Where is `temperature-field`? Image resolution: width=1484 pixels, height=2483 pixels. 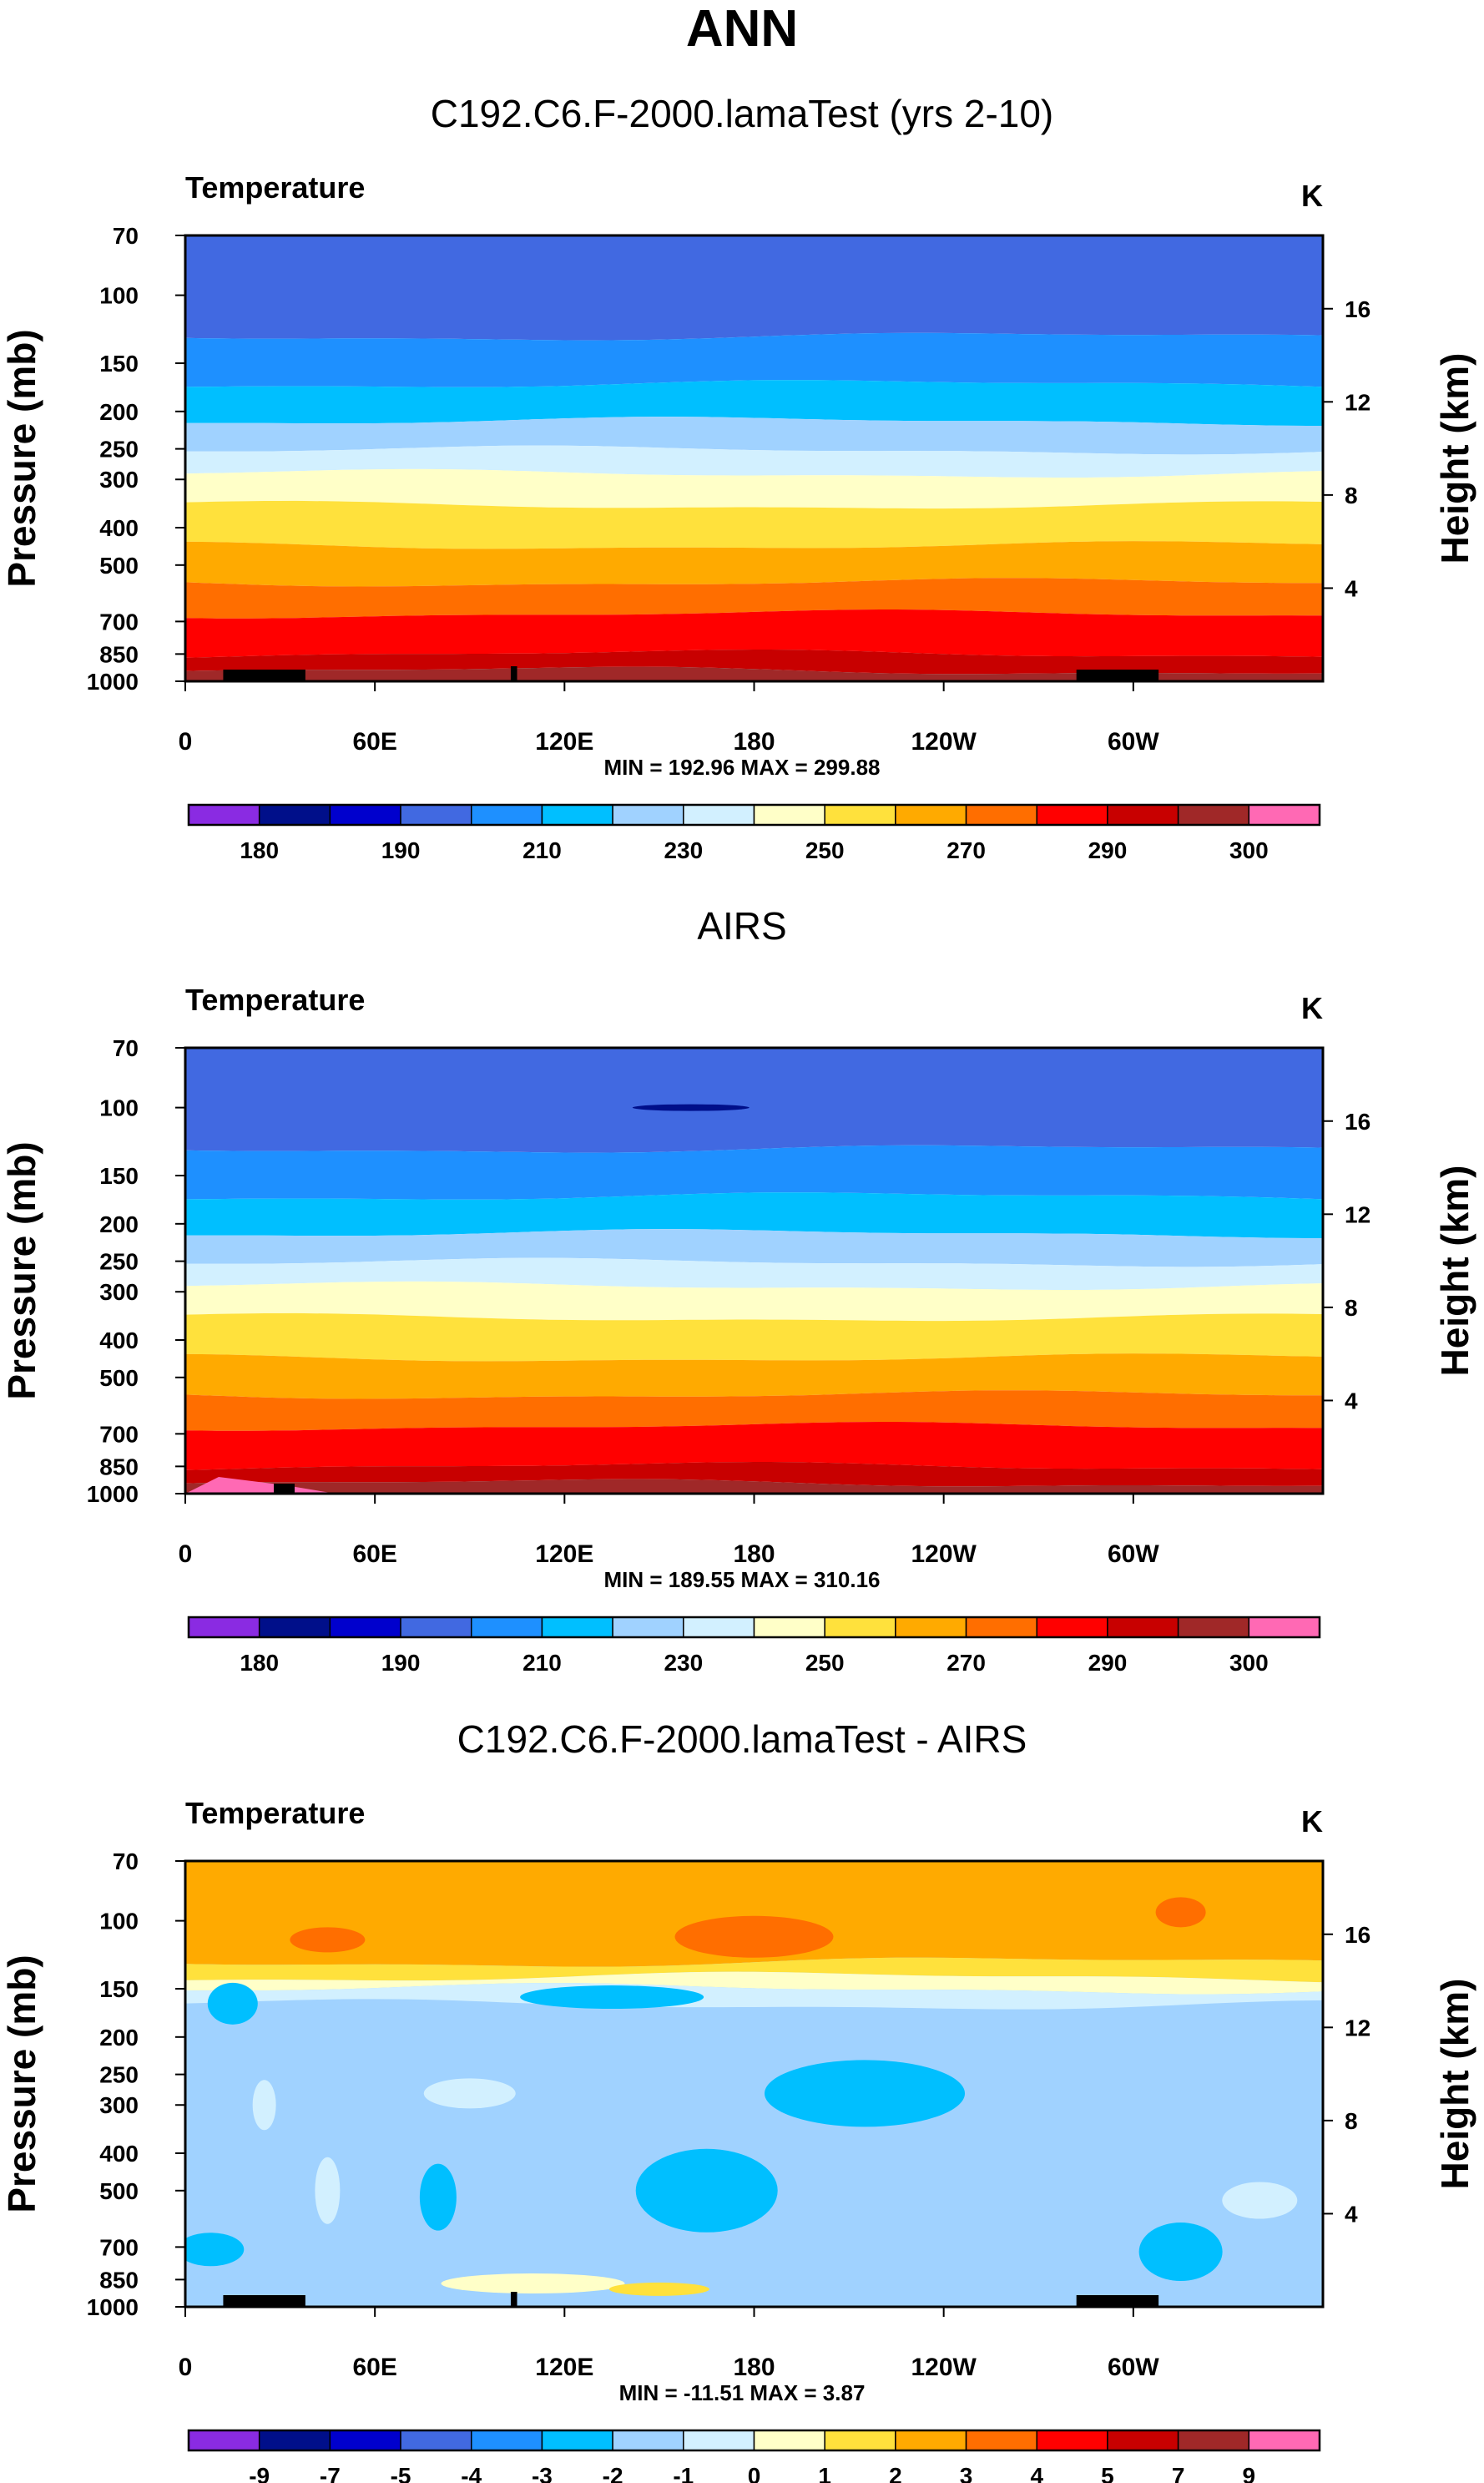
temperature-field is located at coordinates (754, 1271).